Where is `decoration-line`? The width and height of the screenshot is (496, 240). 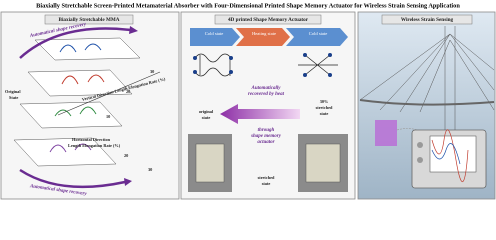 decoration-line is located at coordinates (109, 93).